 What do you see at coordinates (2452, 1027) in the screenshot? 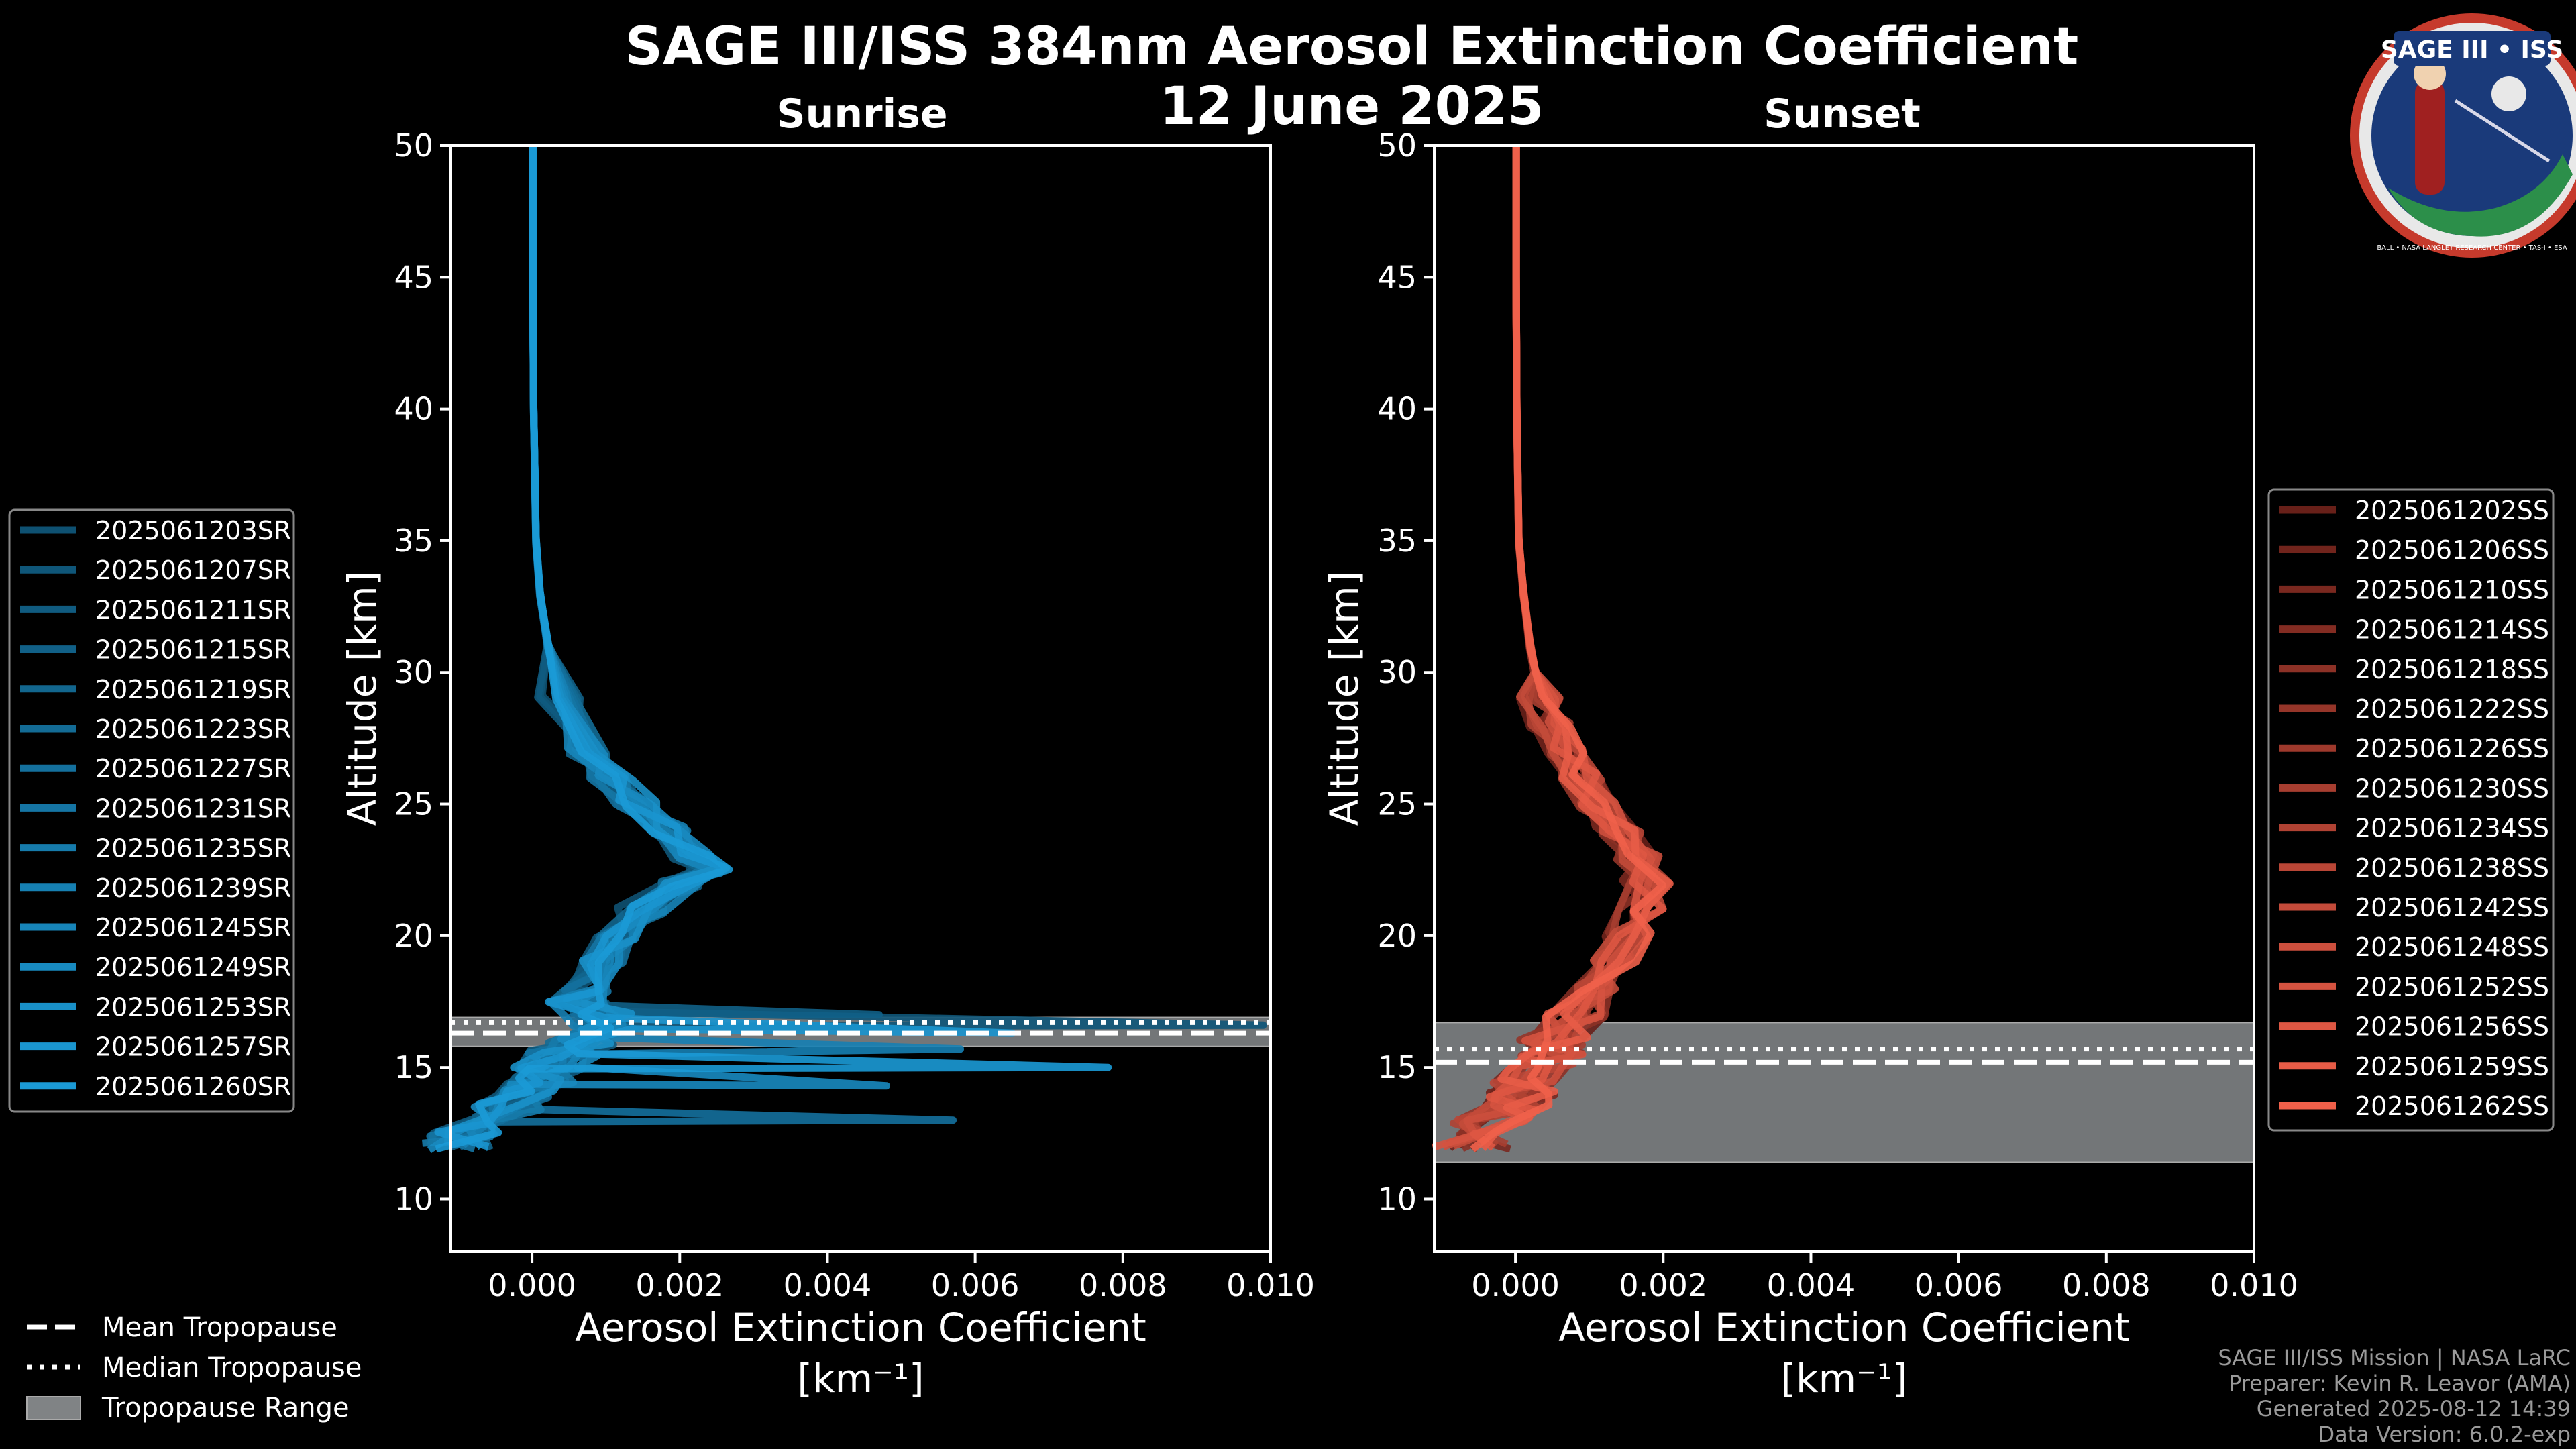
I see `ss-legend-label-13: 2025061256SS` at bounding box center [2452, 1027].